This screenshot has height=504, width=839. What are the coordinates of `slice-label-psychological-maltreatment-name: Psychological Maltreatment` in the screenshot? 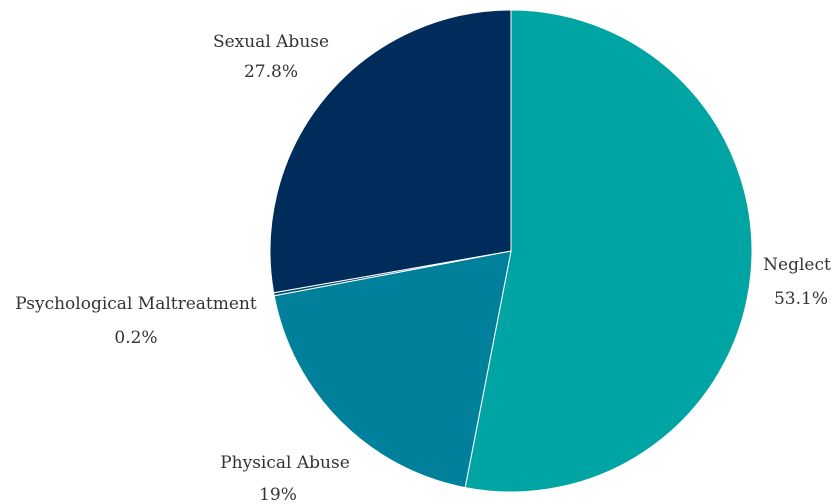 It's located at (136, 304).